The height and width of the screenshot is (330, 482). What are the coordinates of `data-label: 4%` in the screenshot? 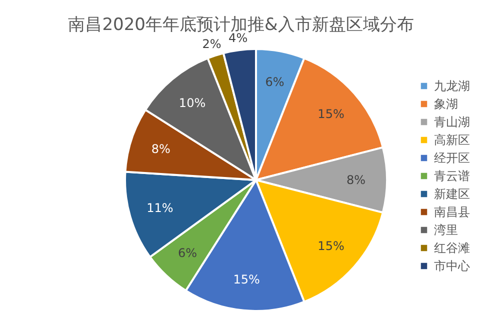 It's located at (238, 38).